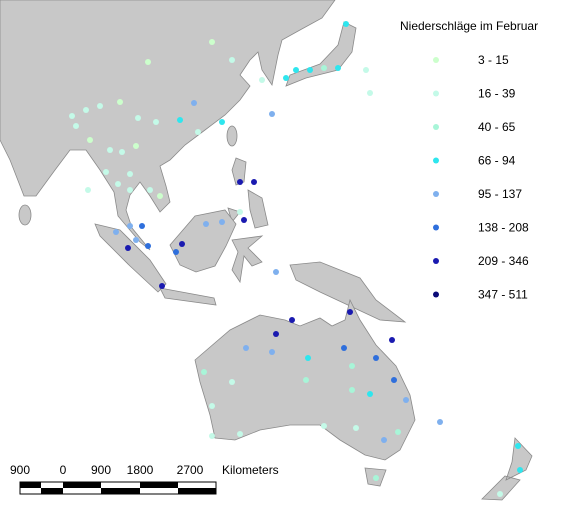  What do you see at coordinates (250, 470) in the screenshot?
I see `scale-unit: Kilometers` at bounding box center [250, 470].